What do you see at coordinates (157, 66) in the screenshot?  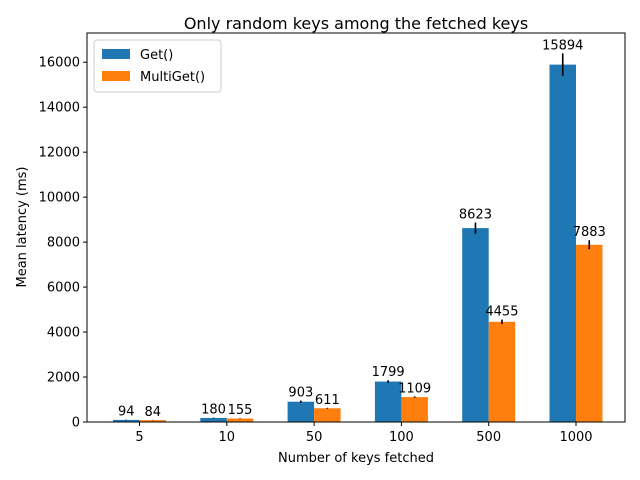 I see `legend: Get() MultiGet()` at bounding box center [157, 66].